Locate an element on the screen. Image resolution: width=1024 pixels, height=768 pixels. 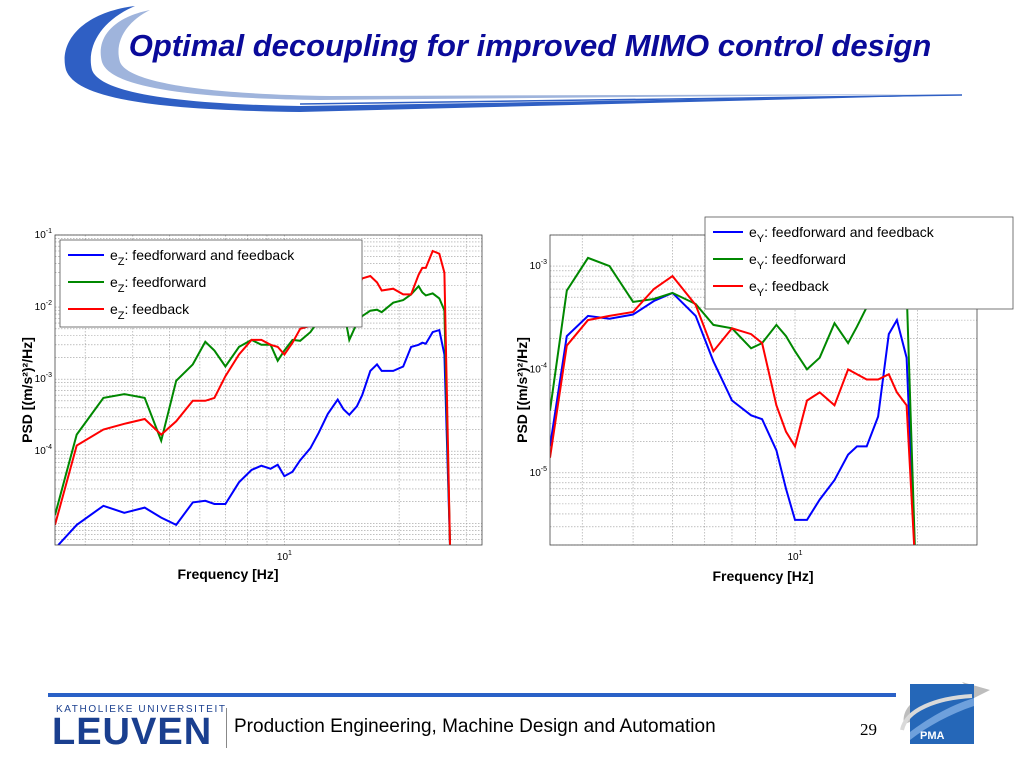
header-swoosh is located at coordinates (513, 59).